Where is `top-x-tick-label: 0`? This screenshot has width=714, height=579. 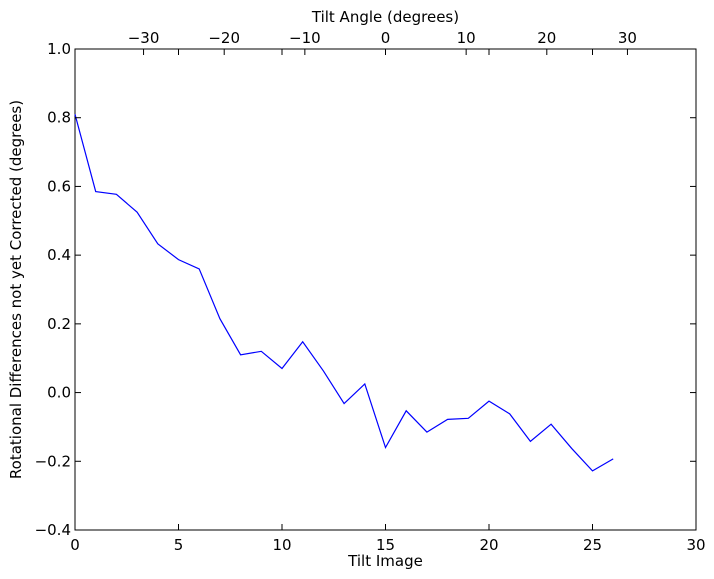 top-x-tick-label: 0 is located at coordinates (386, 38).